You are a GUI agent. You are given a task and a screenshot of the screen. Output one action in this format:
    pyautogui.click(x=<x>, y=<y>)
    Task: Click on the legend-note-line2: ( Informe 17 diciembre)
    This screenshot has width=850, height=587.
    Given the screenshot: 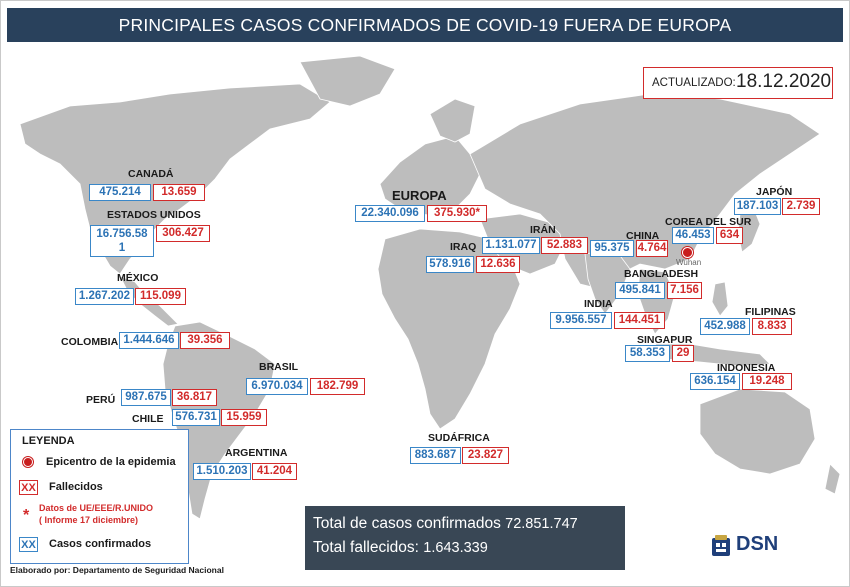 What is the action you would take?
    pyautogui.click(x=89, y=520)
    